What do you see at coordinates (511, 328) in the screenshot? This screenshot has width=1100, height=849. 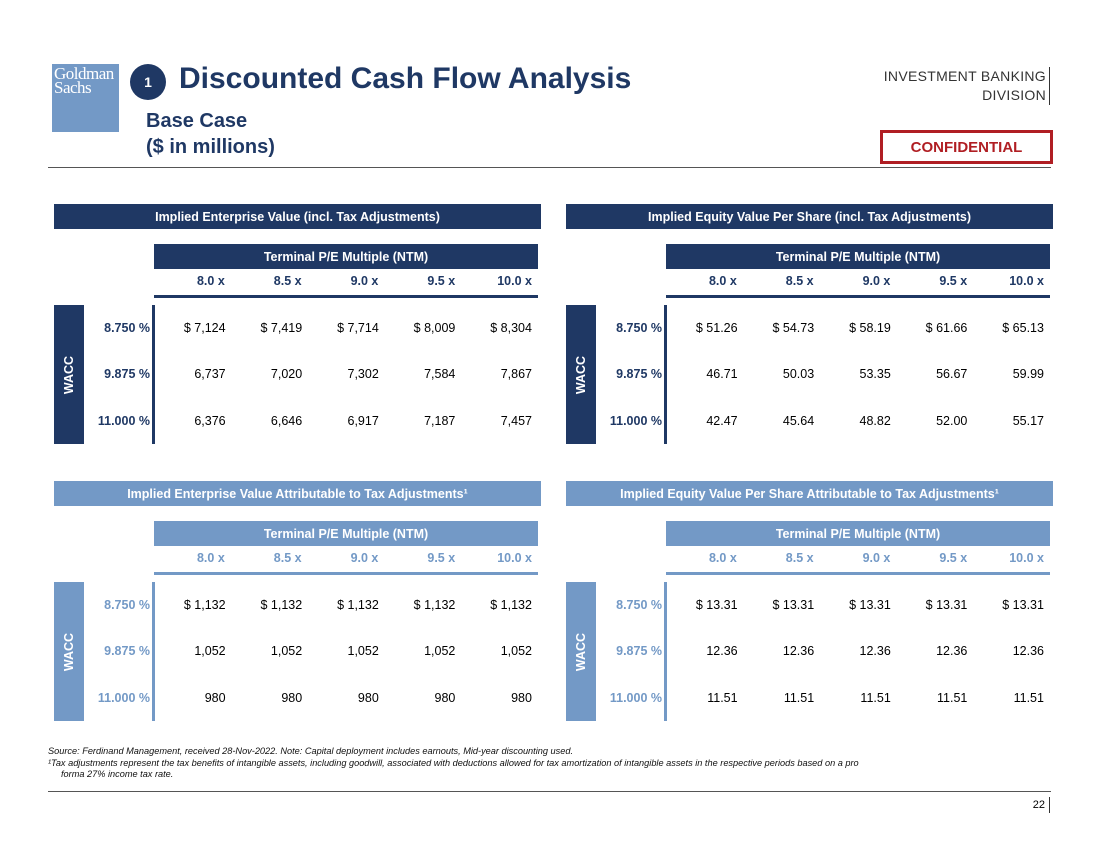 I see `table-cell: $ 8,304` at bounding box center [511, 328].